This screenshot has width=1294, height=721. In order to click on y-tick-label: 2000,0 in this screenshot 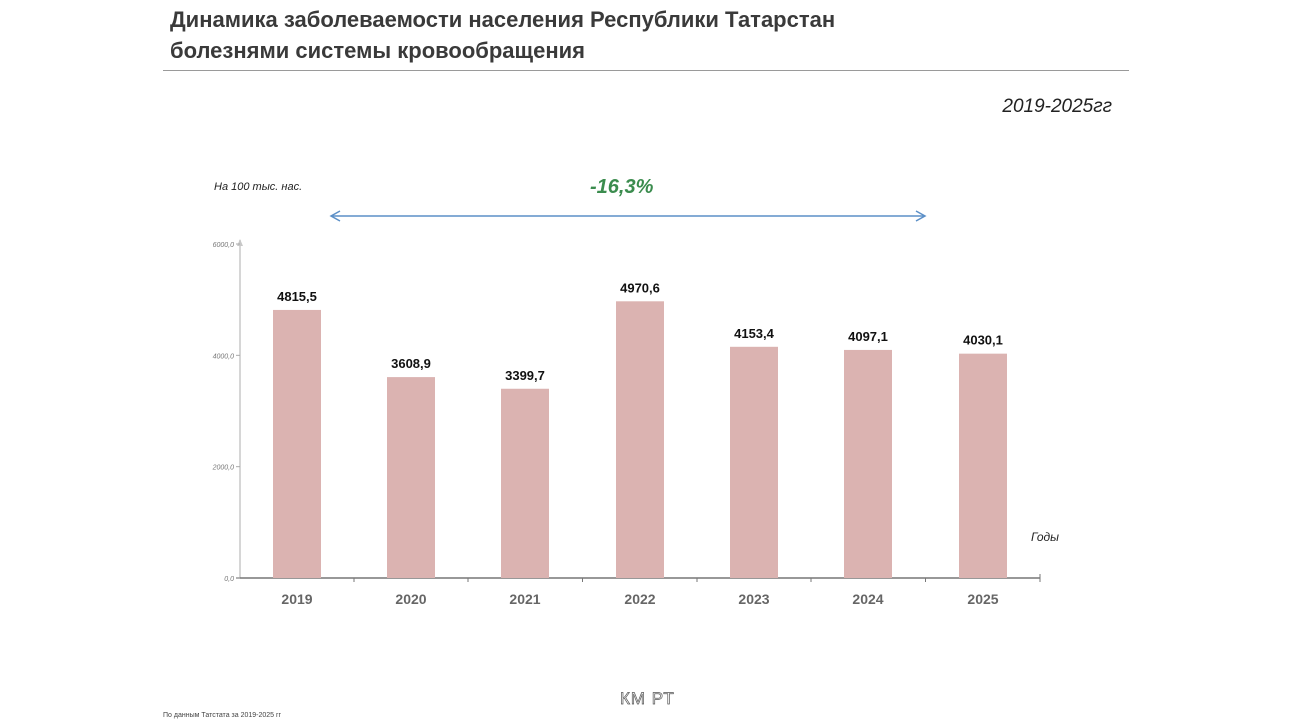, I will do `click(223, 468)`.